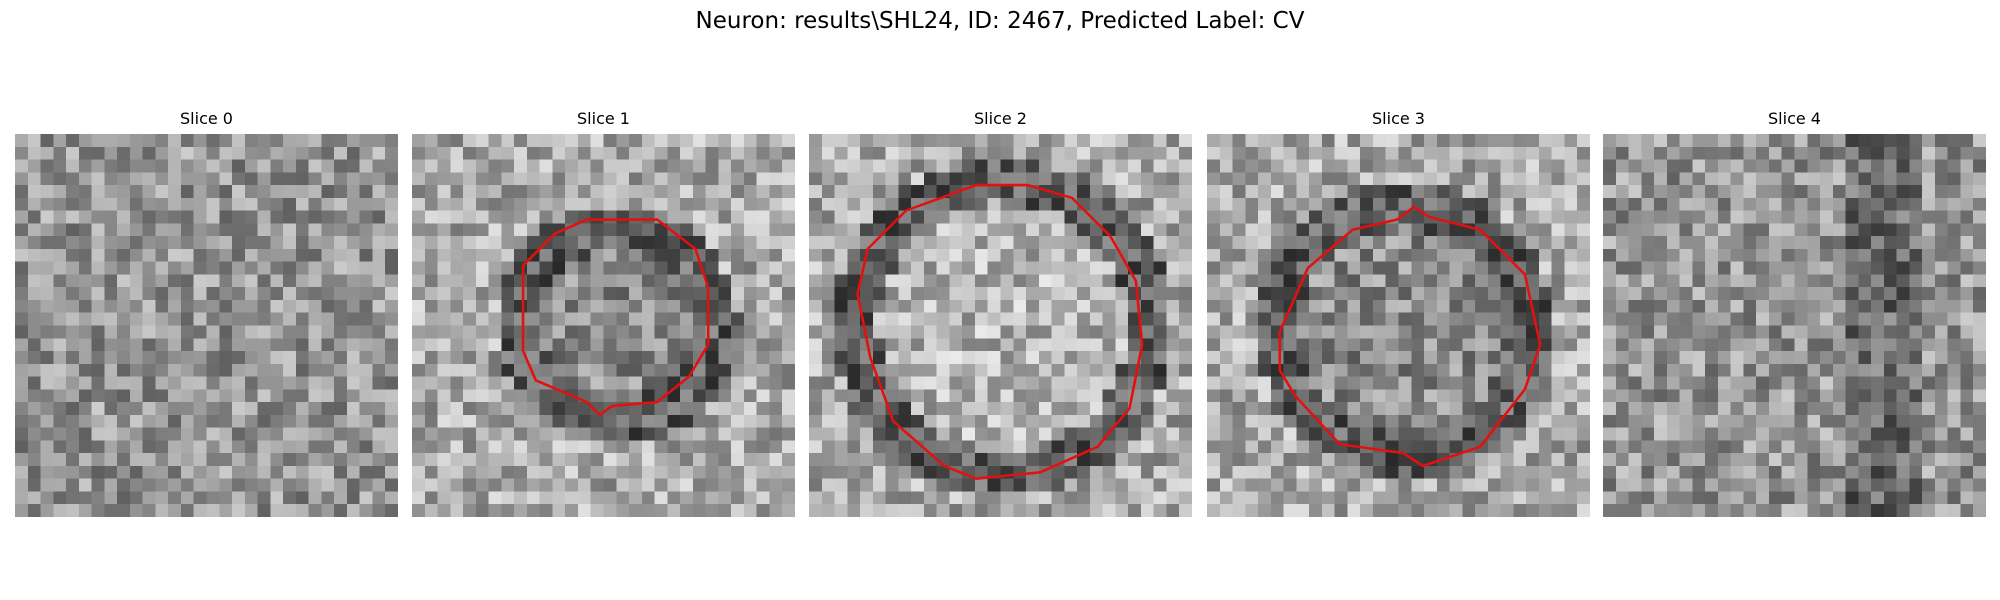 Image resolution: width=2000 pixels, height=600 pixels. Describe the element at coordinates (1410, 336) in the screenshot. I see `contour` at that location.